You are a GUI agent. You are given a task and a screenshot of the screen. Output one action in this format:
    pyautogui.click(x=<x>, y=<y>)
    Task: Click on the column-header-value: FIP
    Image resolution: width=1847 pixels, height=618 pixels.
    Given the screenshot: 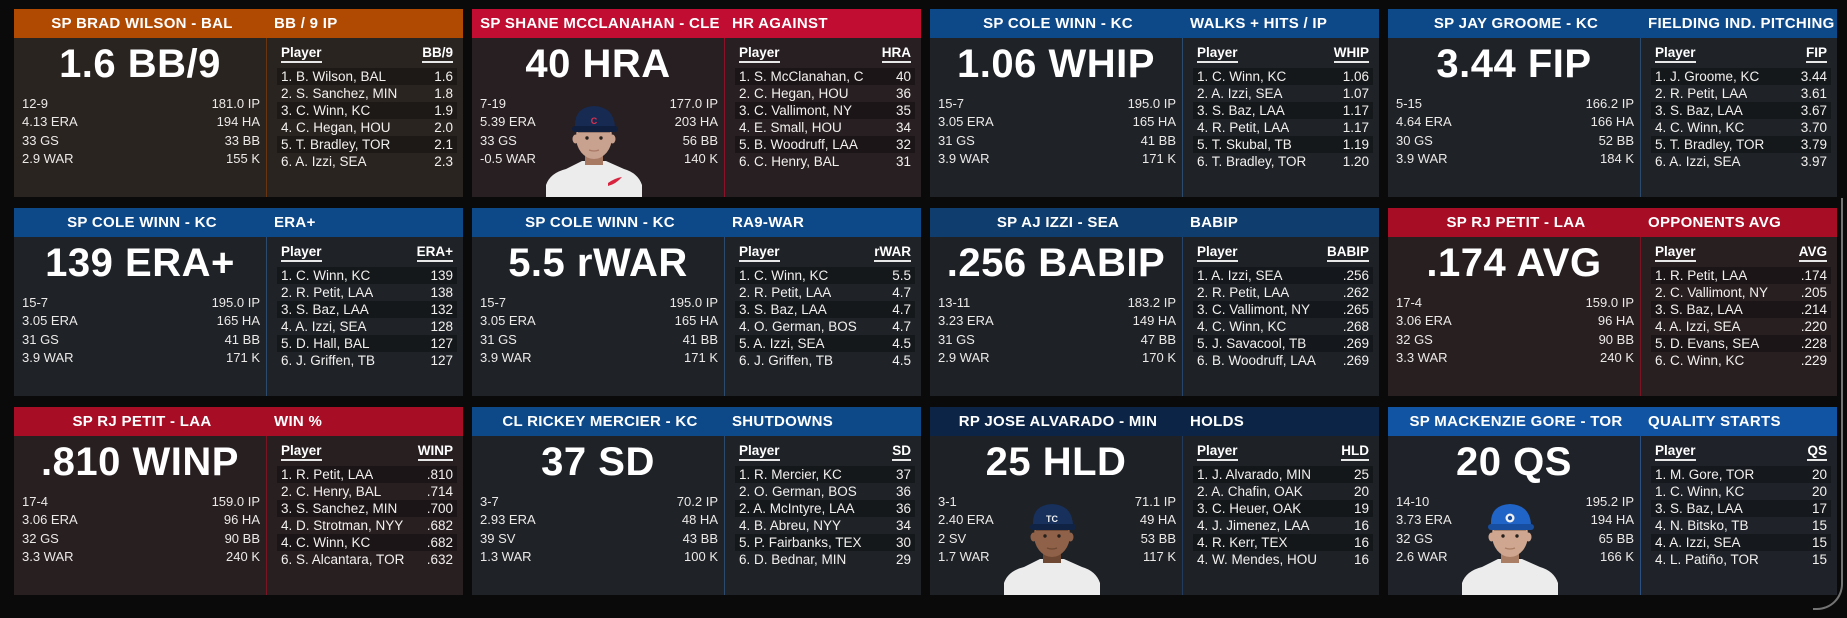 What is the action you would take?
    pyautogui.click(x=1816, y=54)
    